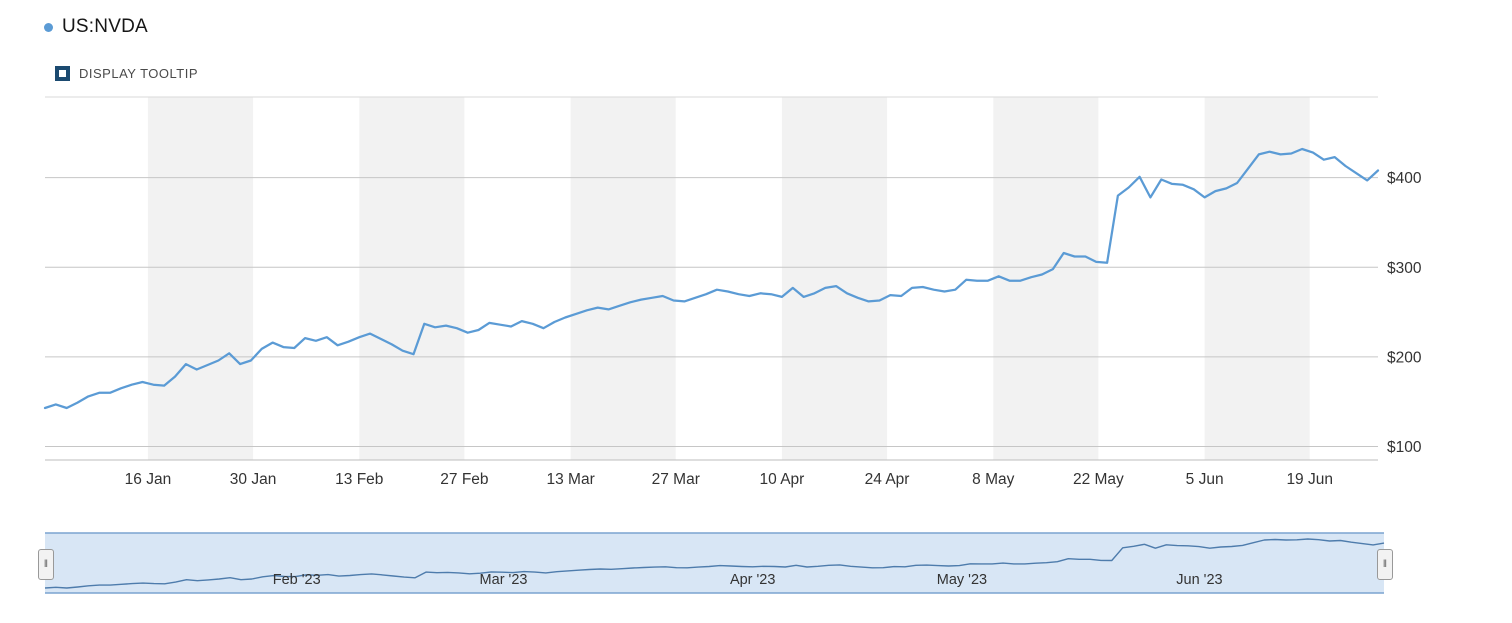 This screenshot has width=1512, height=623. I want to click on navigator-month-label: Jun '23, so click(1199, 580).